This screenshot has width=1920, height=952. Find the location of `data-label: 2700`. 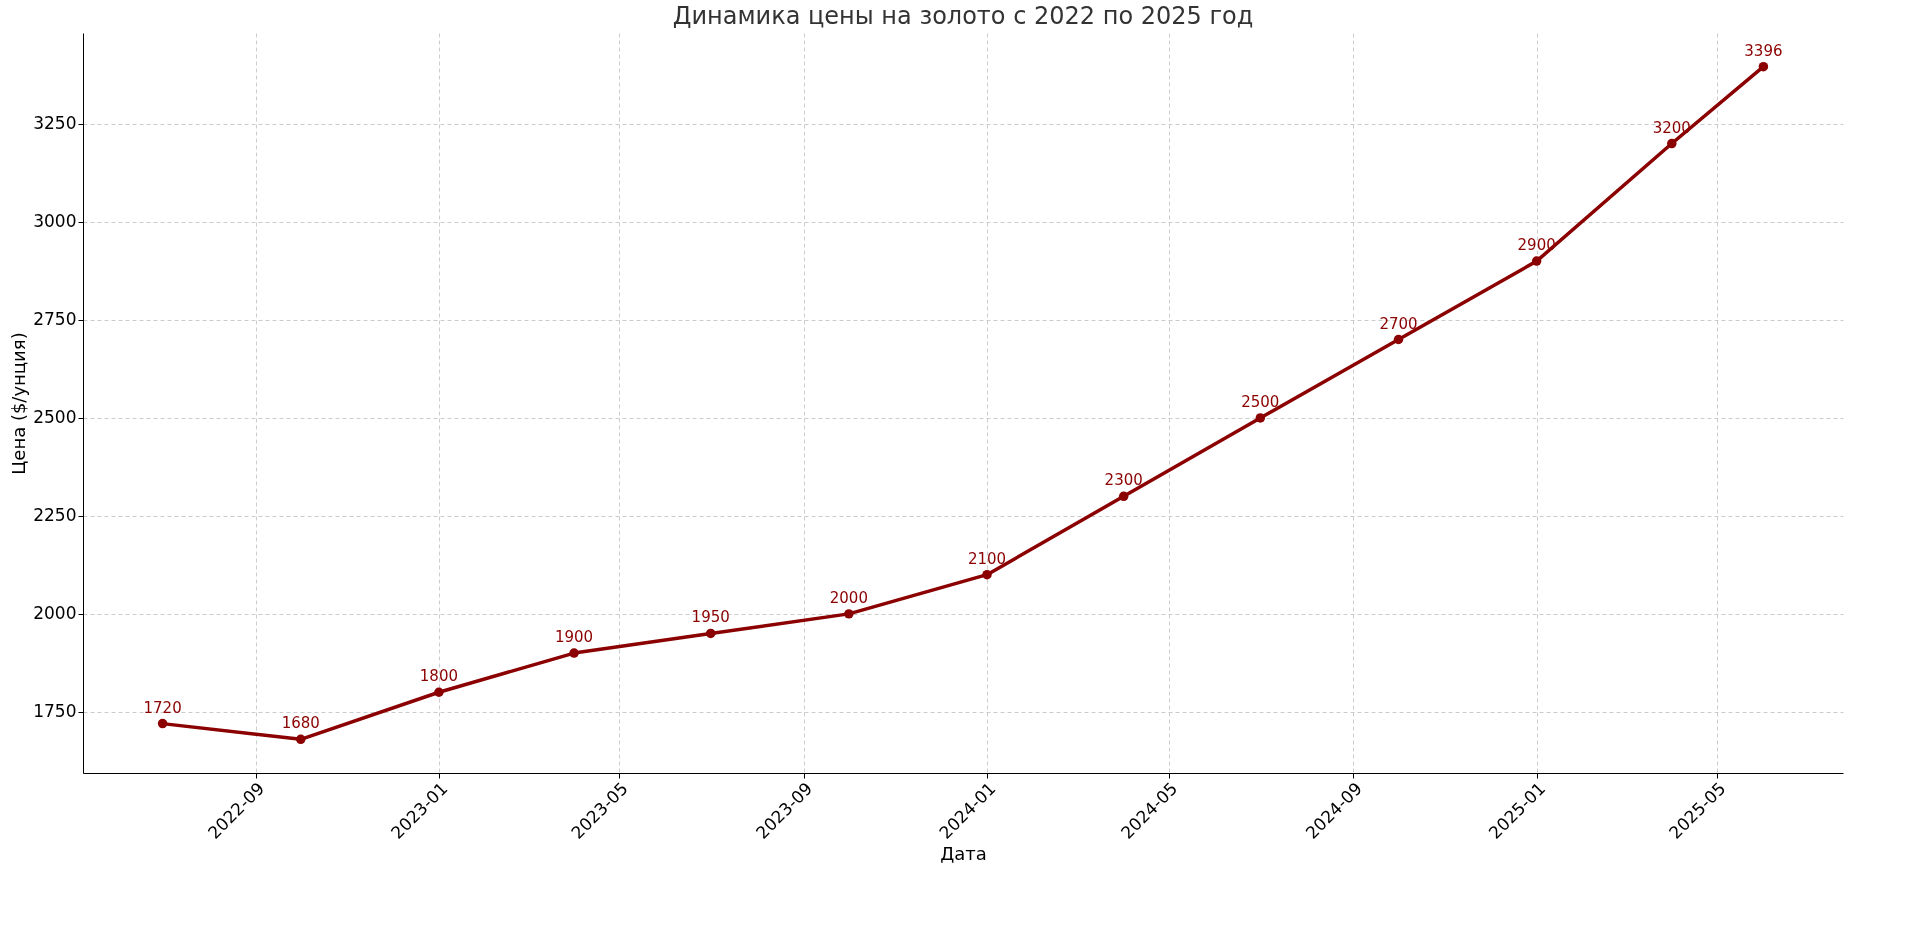

data-label: 2700 is located at coordinates (1398, 323).